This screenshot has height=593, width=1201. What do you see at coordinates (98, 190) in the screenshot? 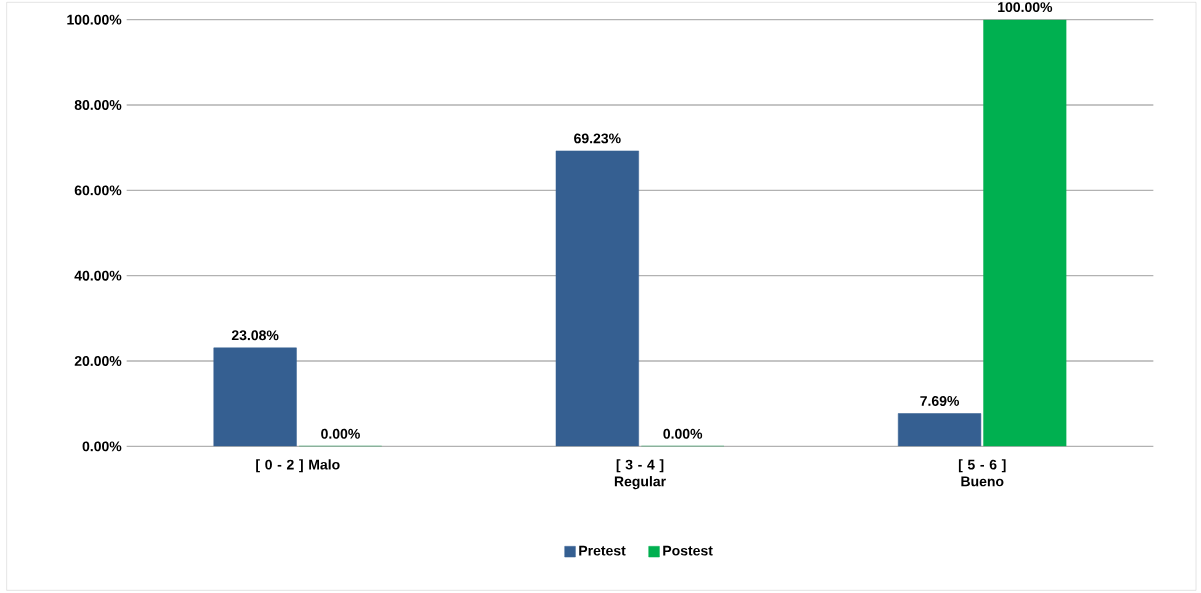
I see `y-tick-label: 60.00%` at bounding box center [98, 190].